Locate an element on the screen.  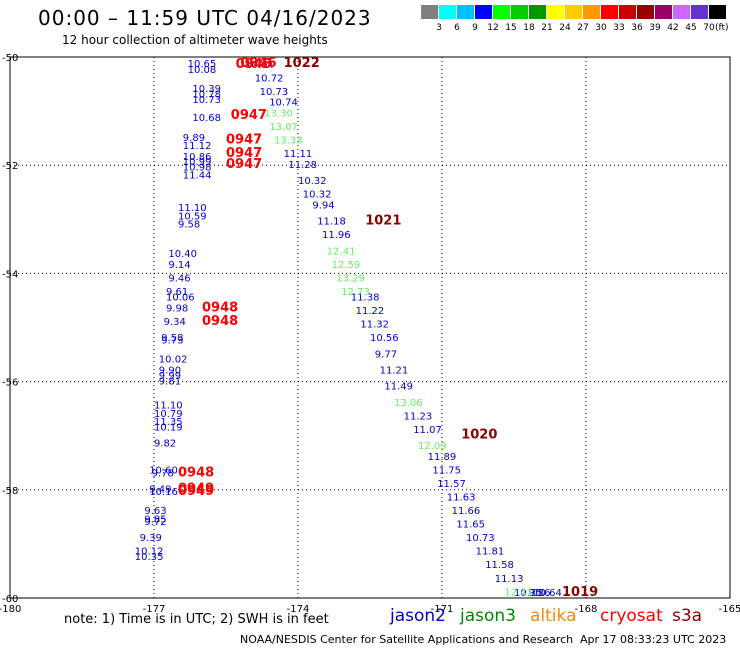
data-label-jason2: 10.39 is located at coordinates (206, 89).